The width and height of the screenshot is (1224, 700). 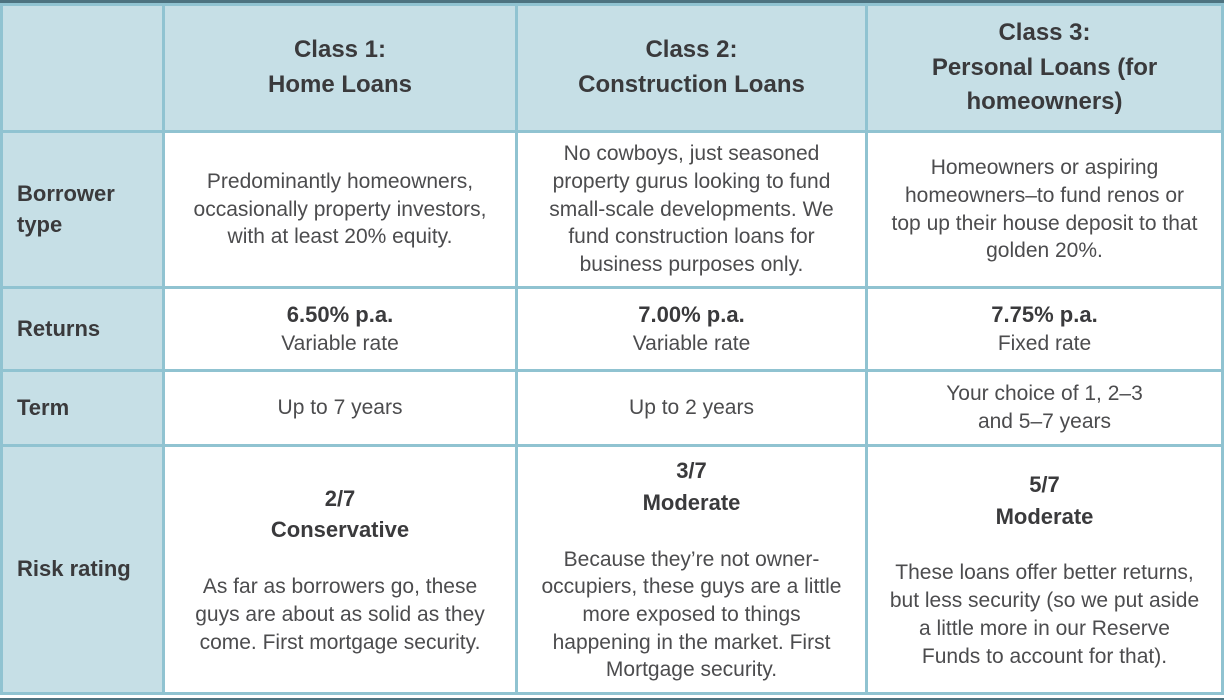 I want to click on column-header-class3: Class 3: Personal Loans (for homeowners), so click(x=1044, y=68).